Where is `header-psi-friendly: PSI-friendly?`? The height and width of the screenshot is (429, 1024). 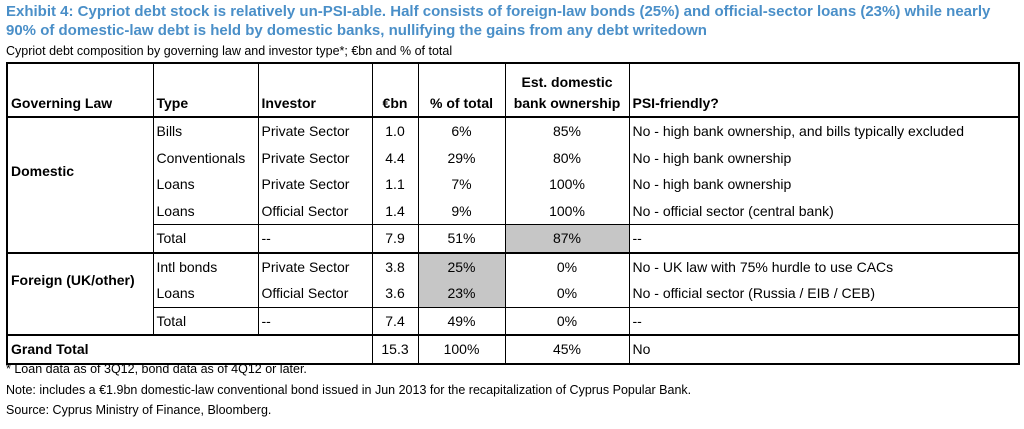
header-psi-friendly: PSI-friendly? is located at coordinates (824, 104).